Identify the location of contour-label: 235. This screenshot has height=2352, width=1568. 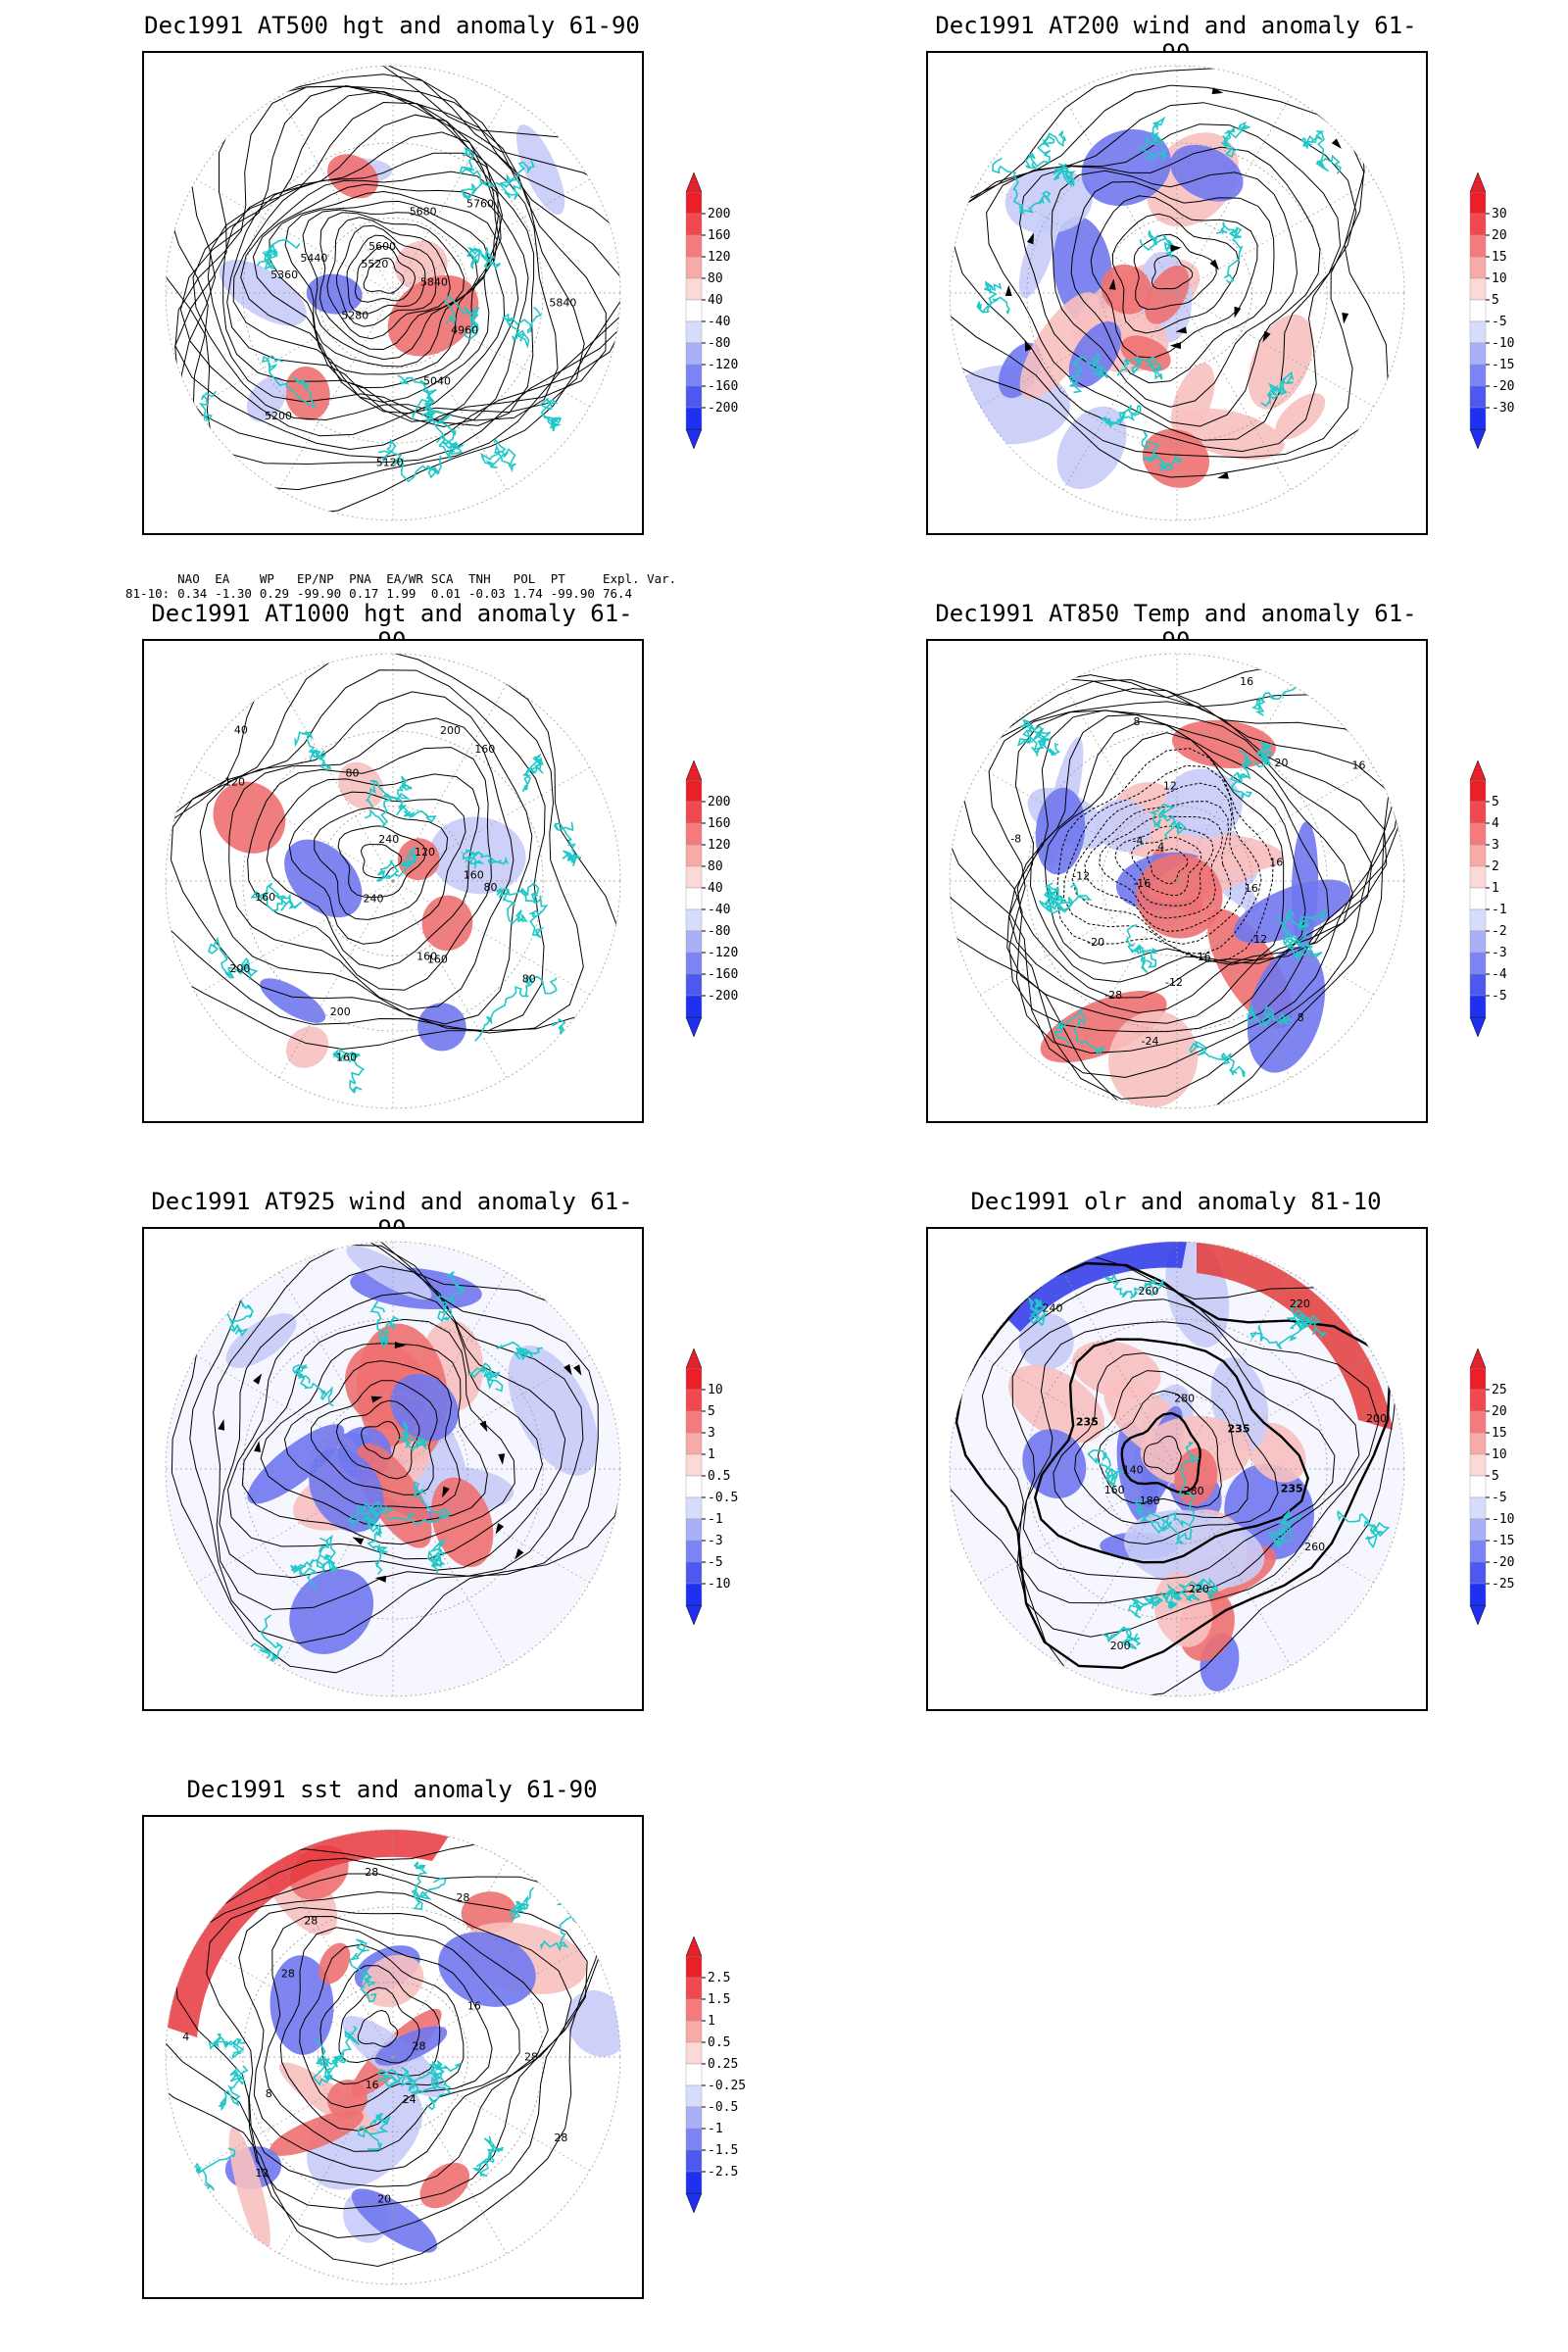
(1292, 1489).